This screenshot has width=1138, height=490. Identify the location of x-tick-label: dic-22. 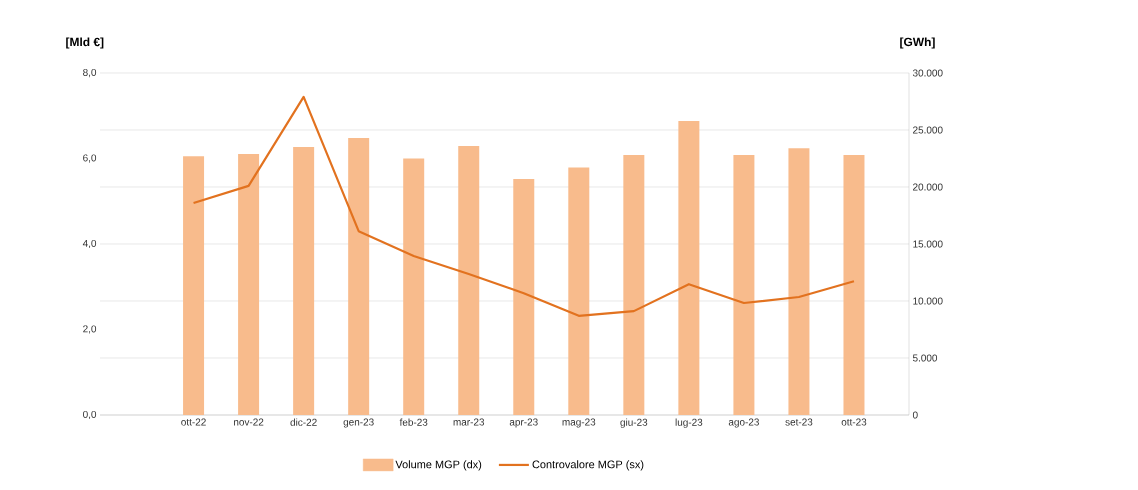
(303, 422).